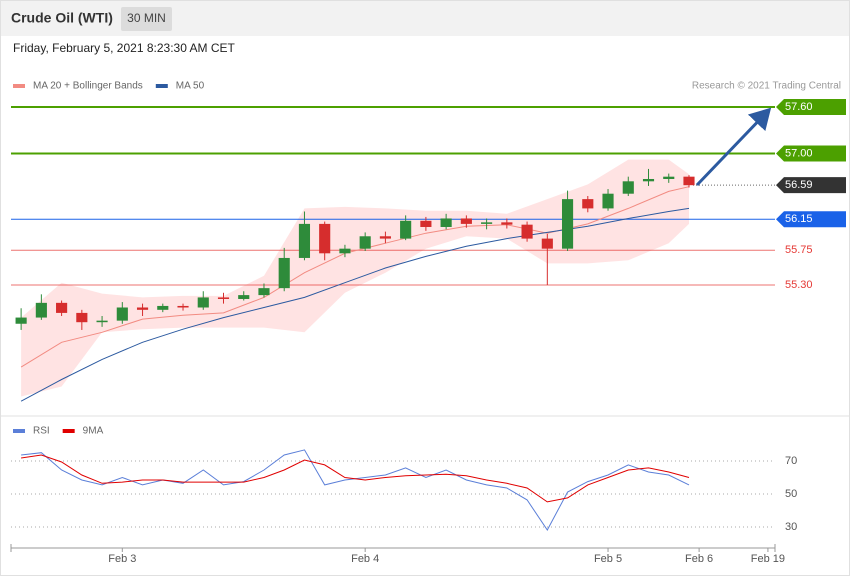  What do you see at coordinates (799, 285) in the screenshot?
I see `level-label: 55.30` at bounding box center [799, 285].